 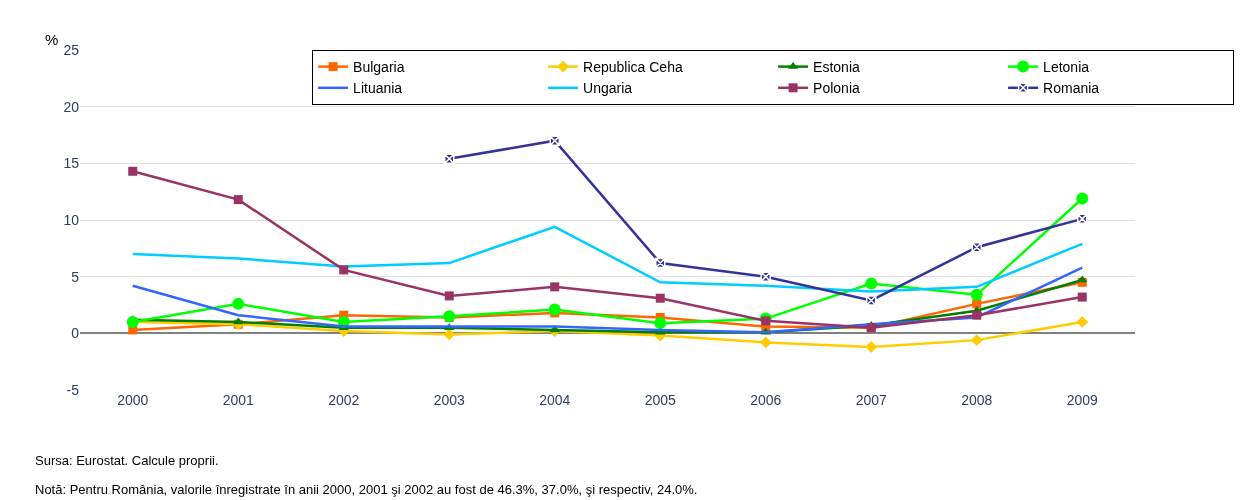 What do you see at coordinates (633, 67) in the screenshot?
I see `legend-label: Republica Ceha` at bounding box center [633, 67].